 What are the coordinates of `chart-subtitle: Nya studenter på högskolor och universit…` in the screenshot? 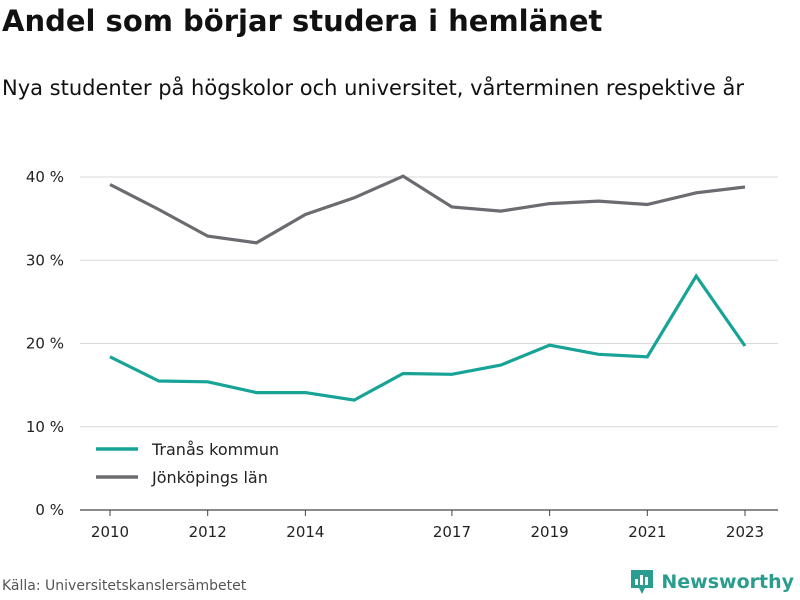 It's located at (373, 88).